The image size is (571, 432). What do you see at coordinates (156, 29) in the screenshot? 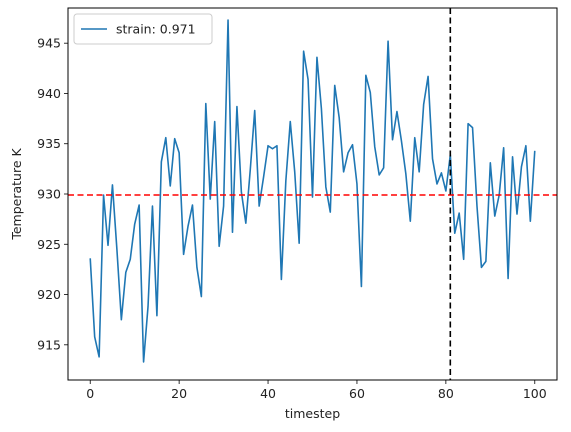
I see `legend-entry: strain: 0.971` at bounding box center [156, 29].